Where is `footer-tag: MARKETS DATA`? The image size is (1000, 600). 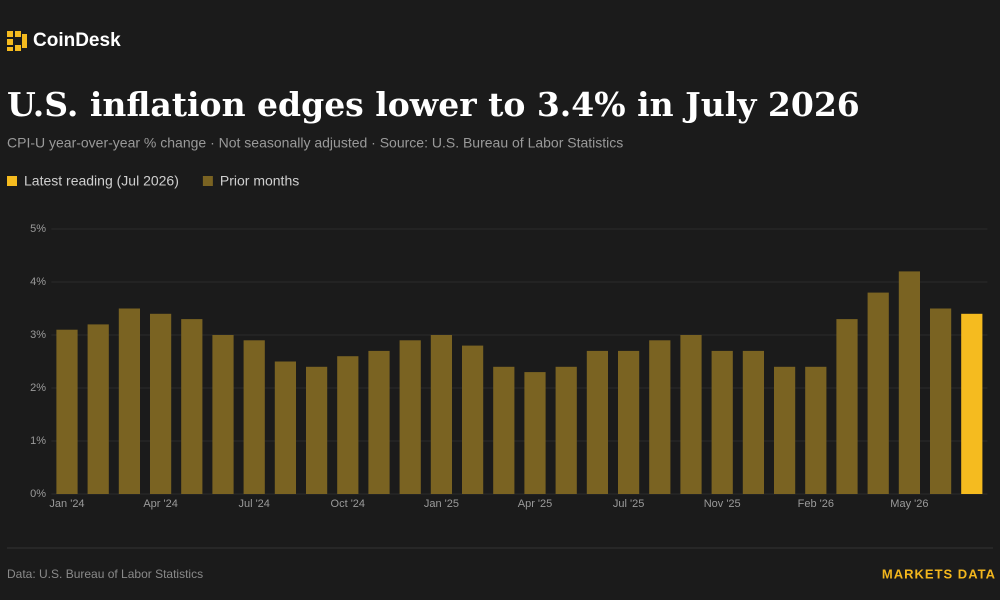 footer-tag: MARKETS DATA is located at coordinates (939, 573).